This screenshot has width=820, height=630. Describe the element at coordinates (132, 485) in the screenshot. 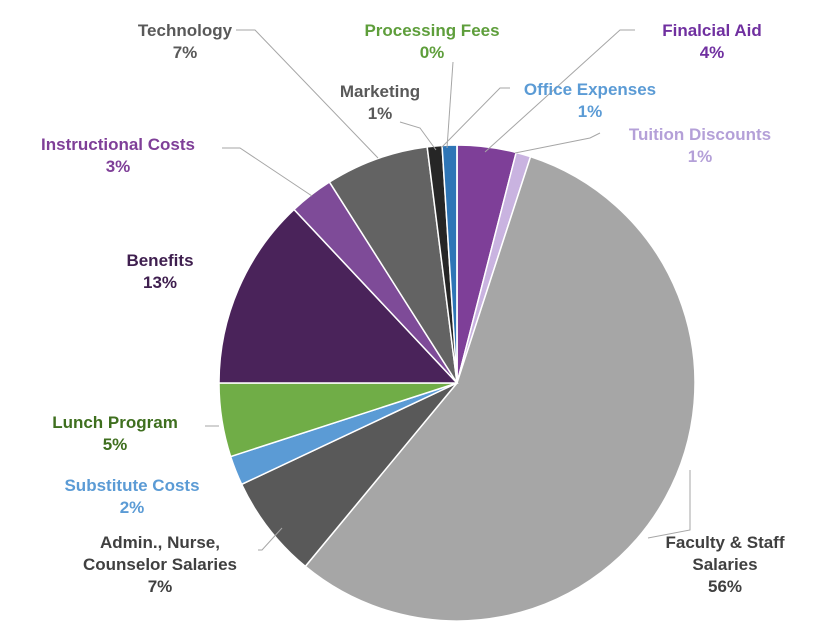

I see `slice-name: Substitute Costs` at that location.